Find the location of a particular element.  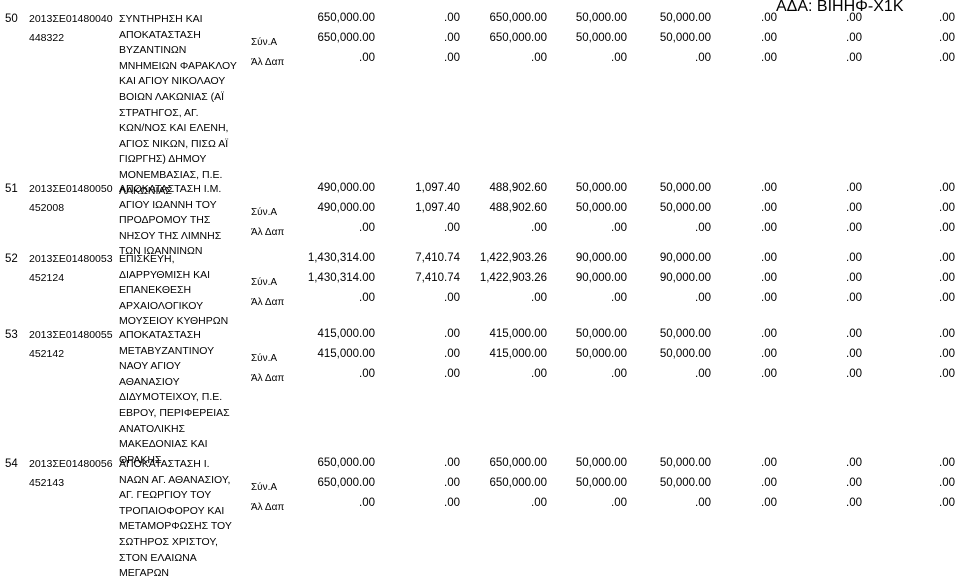

entry-sub-code: 452142 is located at coordinates (47, 354).